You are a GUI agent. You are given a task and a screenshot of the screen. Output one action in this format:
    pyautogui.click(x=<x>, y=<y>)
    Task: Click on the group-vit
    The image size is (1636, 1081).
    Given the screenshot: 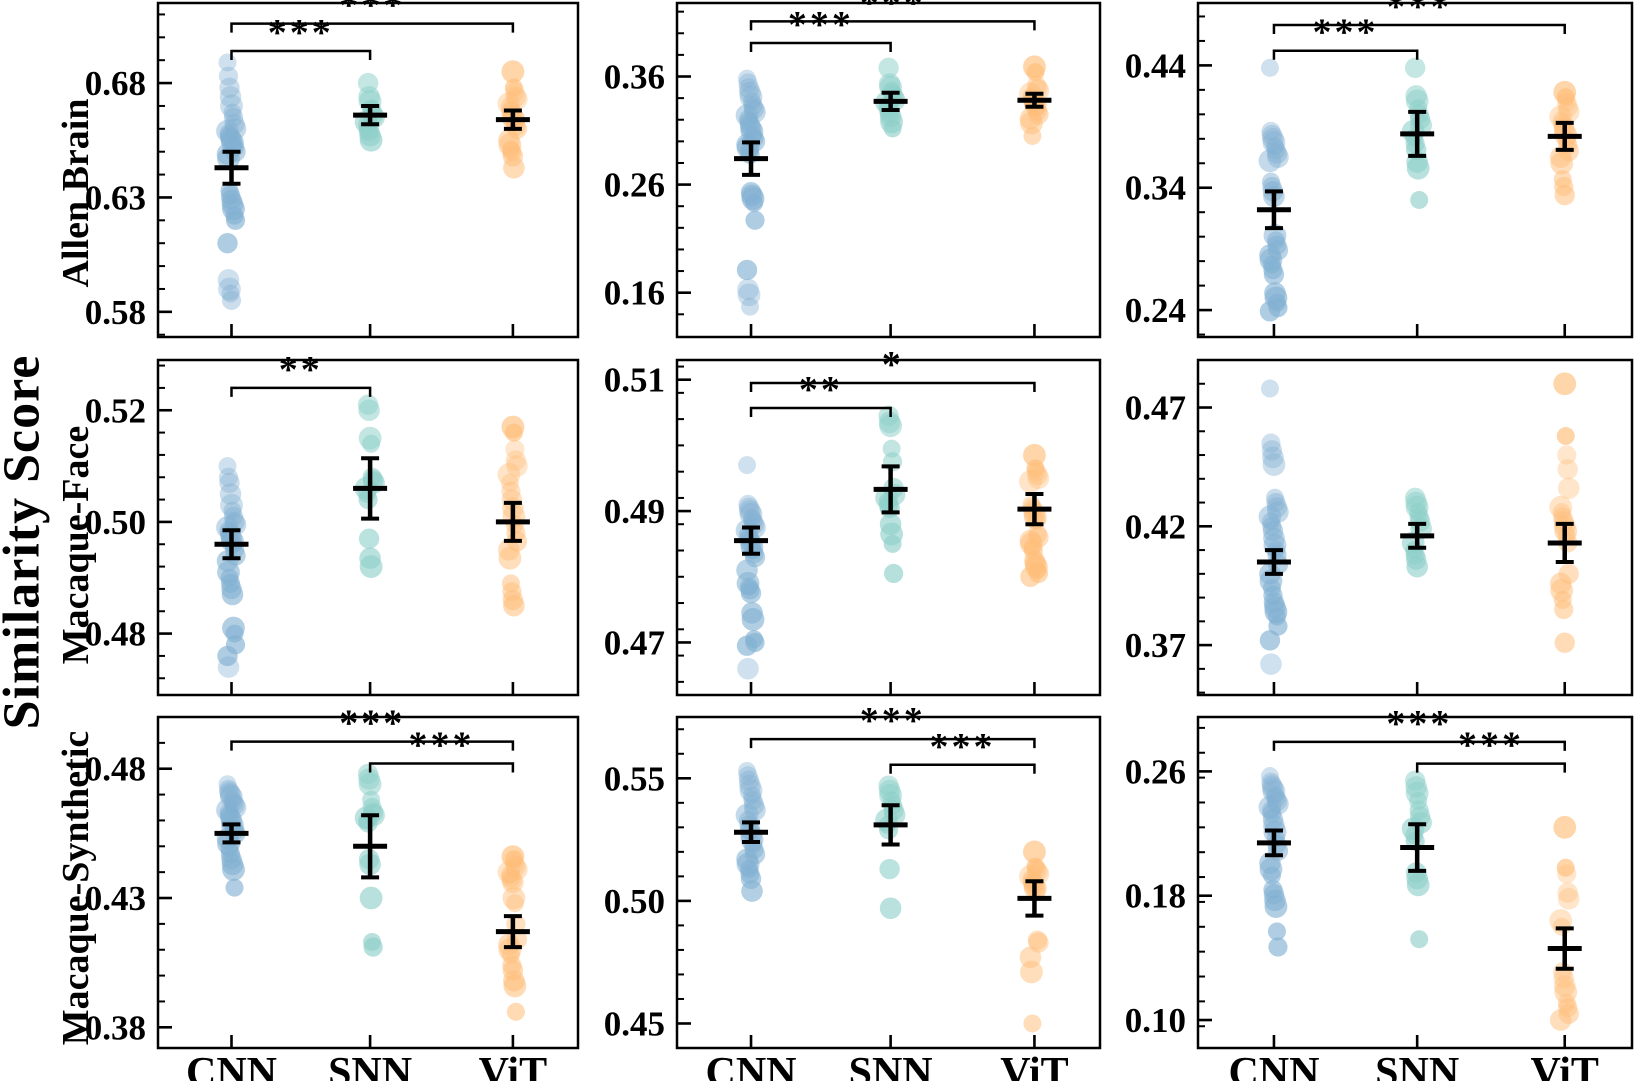 What is the action you would take?
    pyautogui.click(x=512, y=119)
    